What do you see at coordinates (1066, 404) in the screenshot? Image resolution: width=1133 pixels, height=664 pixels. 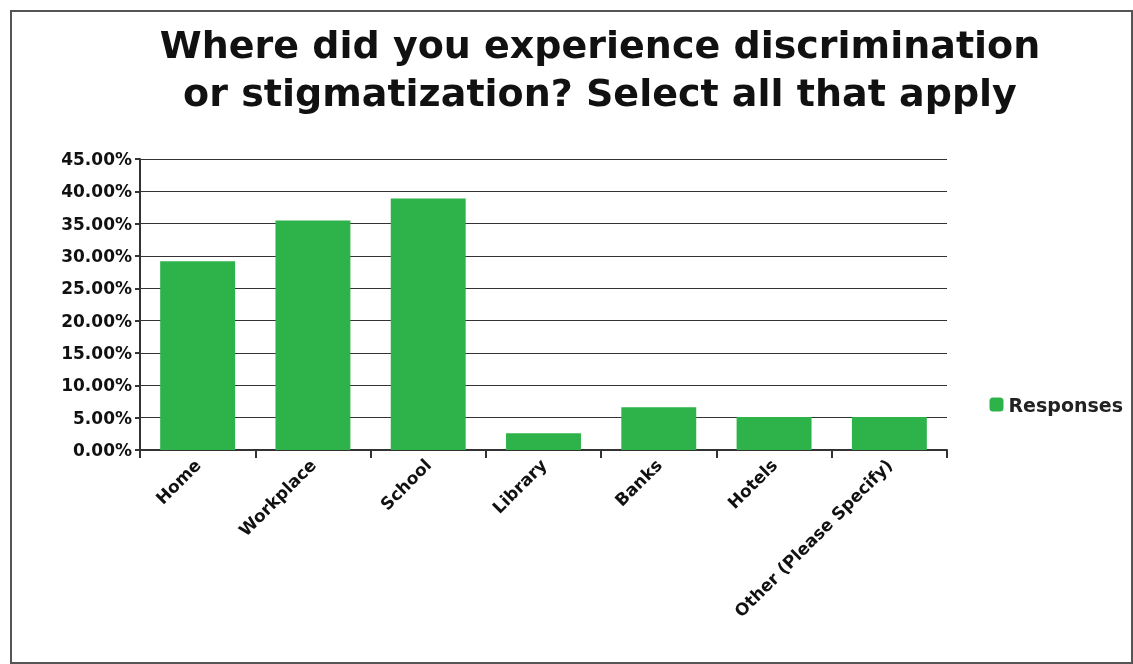 I see `legend-label: Responses` at bounding box center [1066, 404].